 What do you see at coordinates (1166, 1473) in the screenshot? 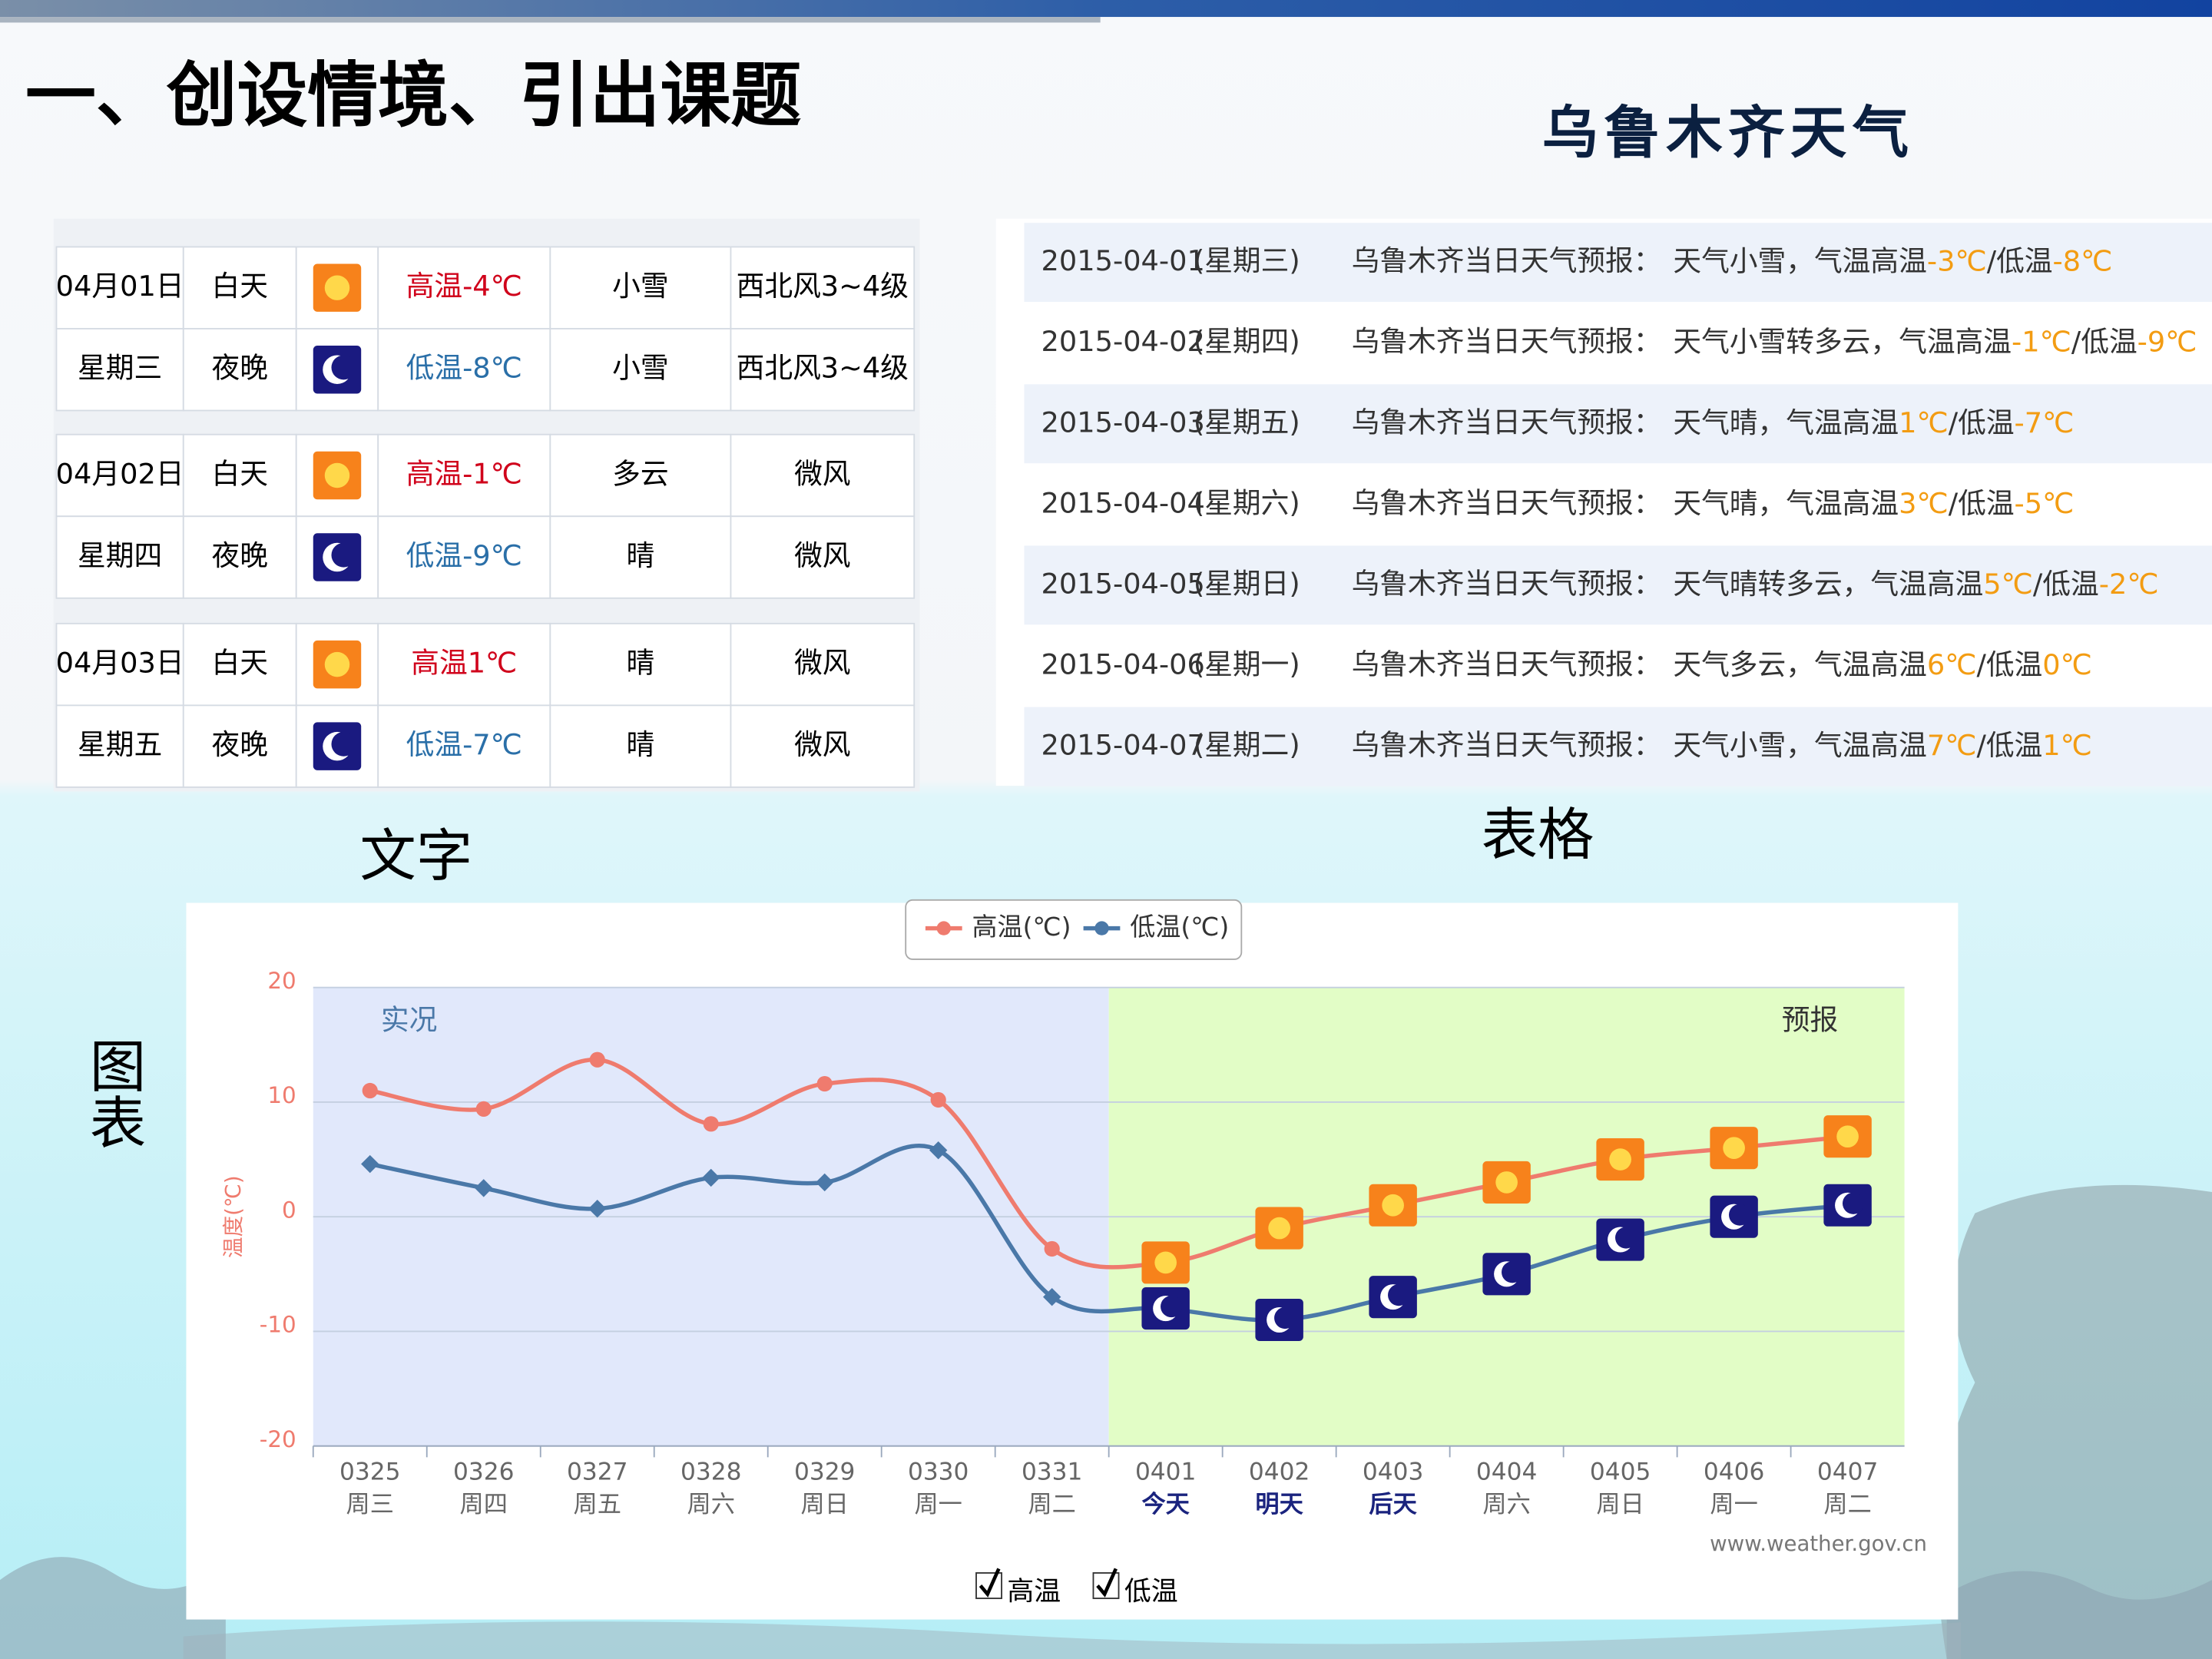
I see `x-tick-label: 0401` at bounding box center [1166, 1473].